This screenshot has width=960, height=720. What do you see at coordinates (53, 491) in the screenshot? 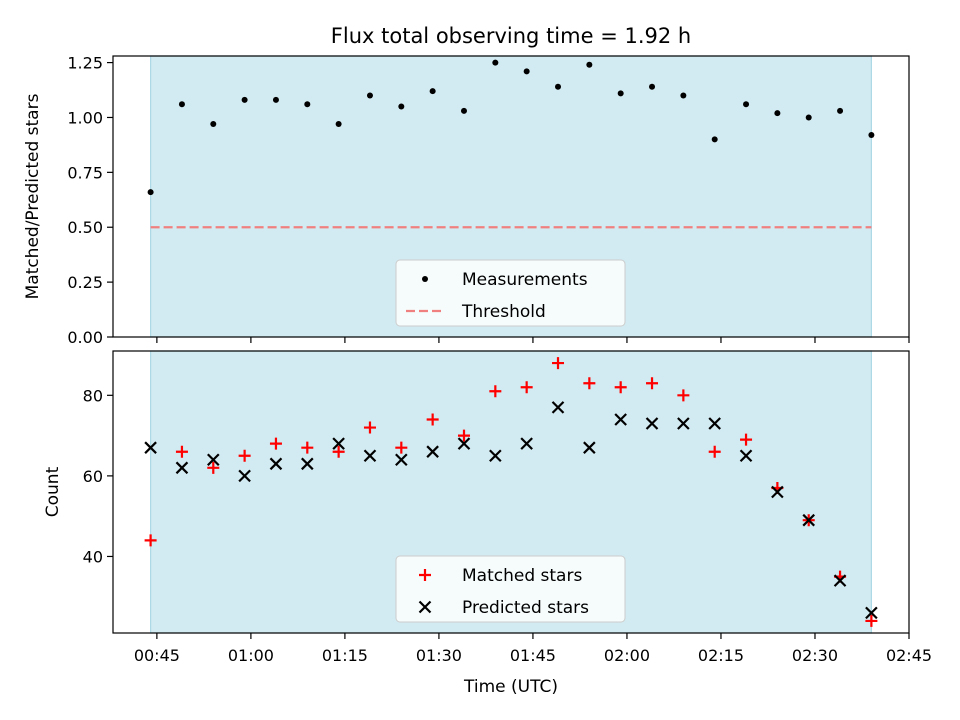
I see `count-y-axis-label: Count` at bounding box center [53, 491].